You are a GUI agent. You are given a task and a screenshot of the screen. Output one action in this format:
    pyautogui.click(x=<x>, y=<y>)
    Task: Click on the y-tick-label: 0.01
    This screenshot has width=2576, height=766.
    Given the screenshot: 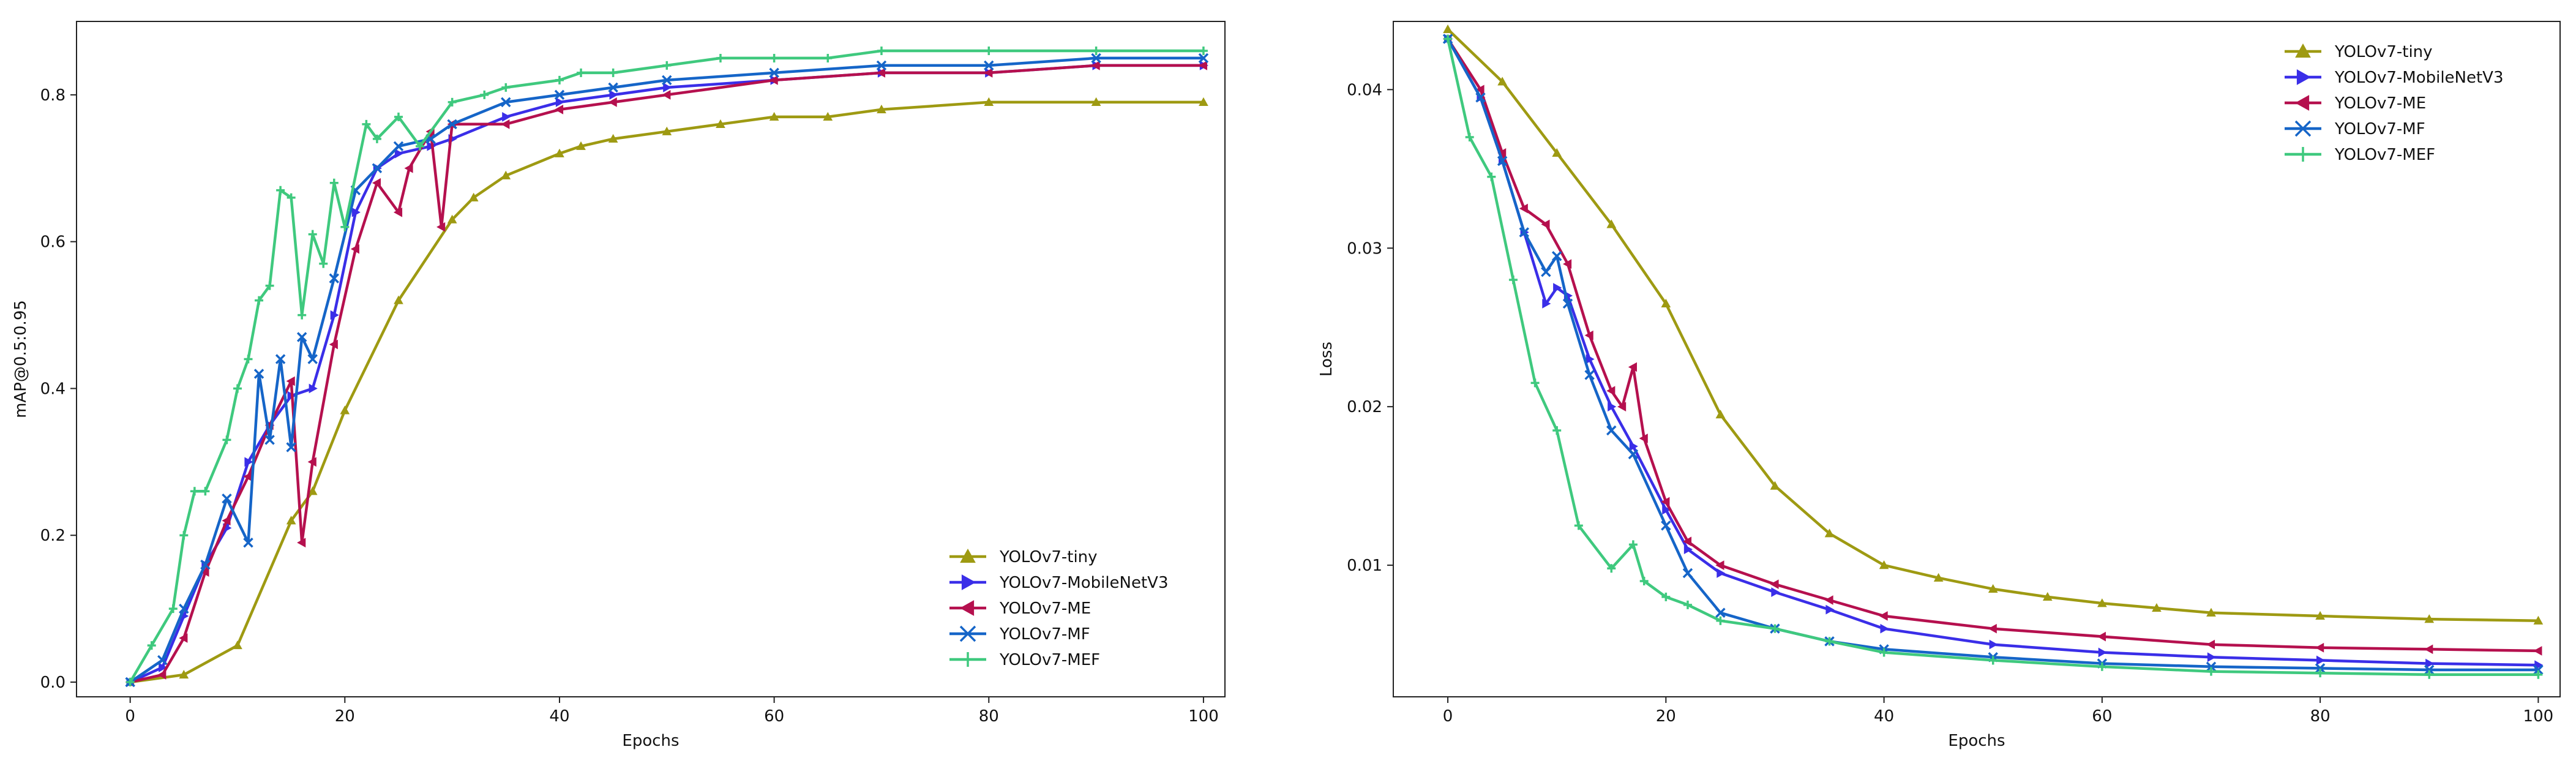 What is the action you would take?
    pyautogui.click(x=1365, y=566)
    